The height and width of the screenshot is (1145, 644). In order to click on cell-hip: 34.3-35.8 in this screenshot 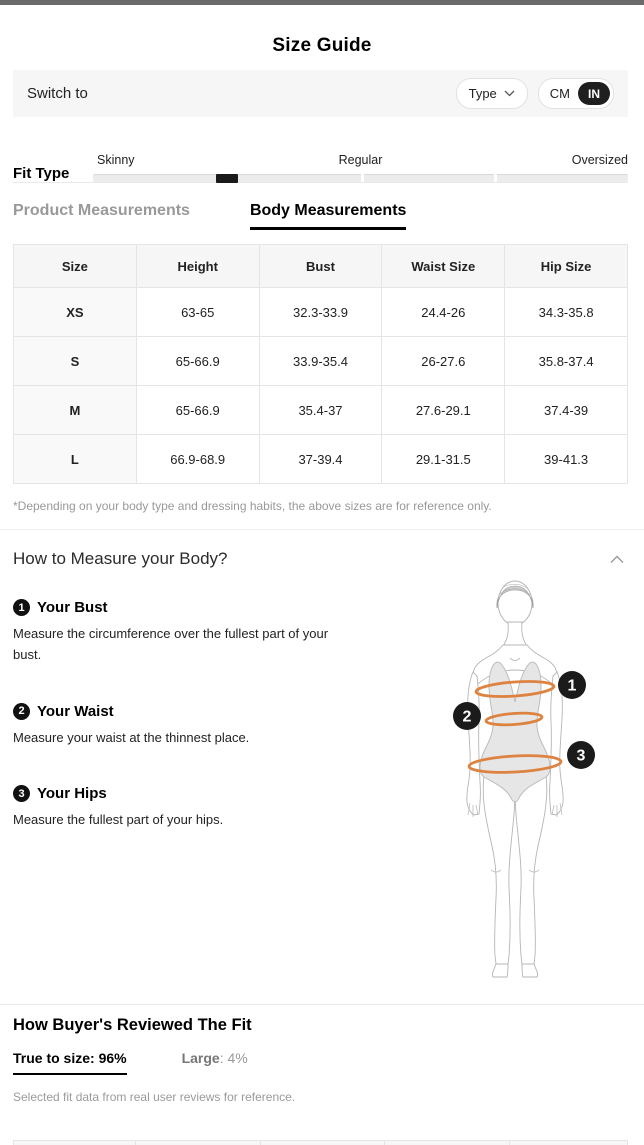, I will do `click(566, 312)`.